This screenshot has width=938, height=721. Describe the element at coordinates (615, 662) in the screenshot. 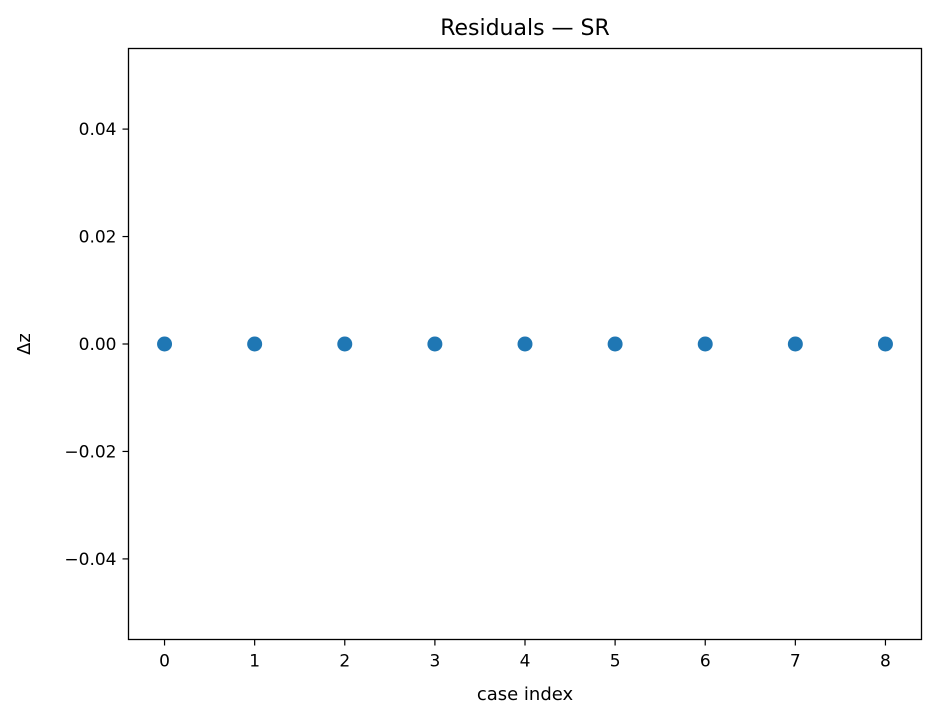

I see `x-tick-label: 5` at that location.